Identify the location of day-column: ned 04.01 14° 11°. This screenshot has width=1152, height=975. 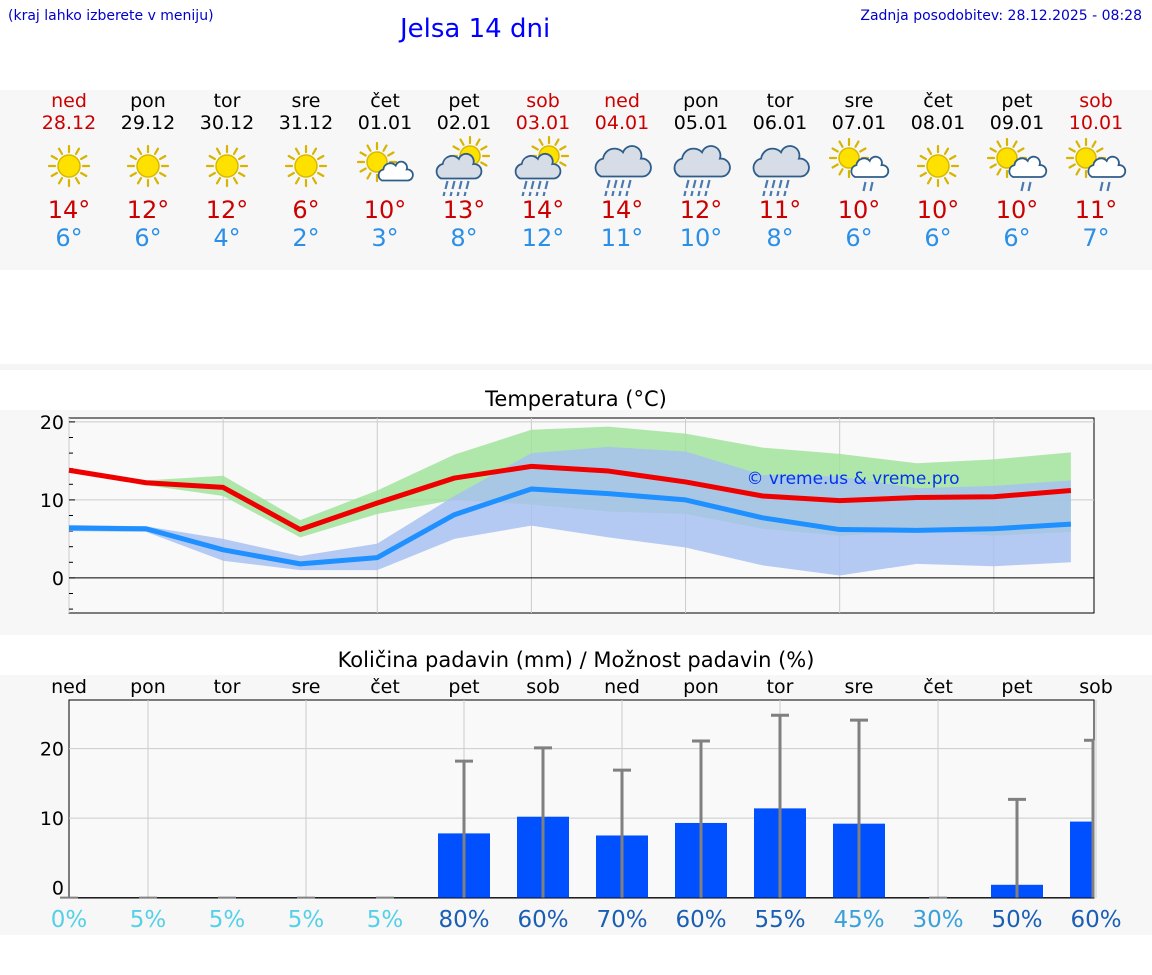
(622, 171).